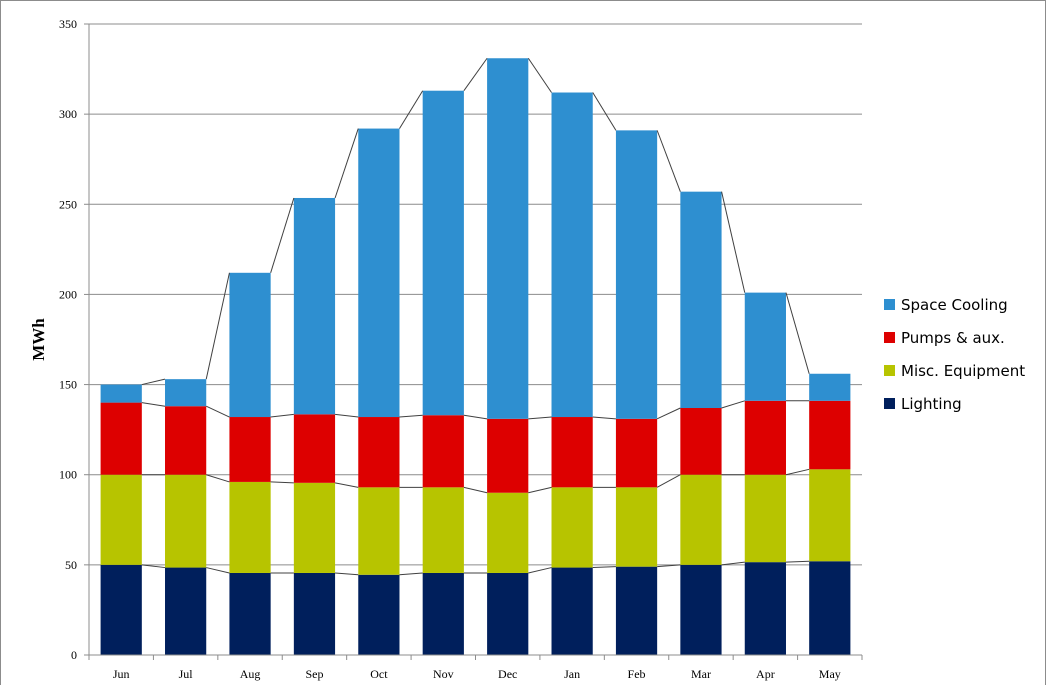 The width and height of the screenshot is (1046, 685). What do you see at coordinates (186, 521) in the screenshot?
I see `bar-misc-equipment-jul` at bounding box center [186, 521].